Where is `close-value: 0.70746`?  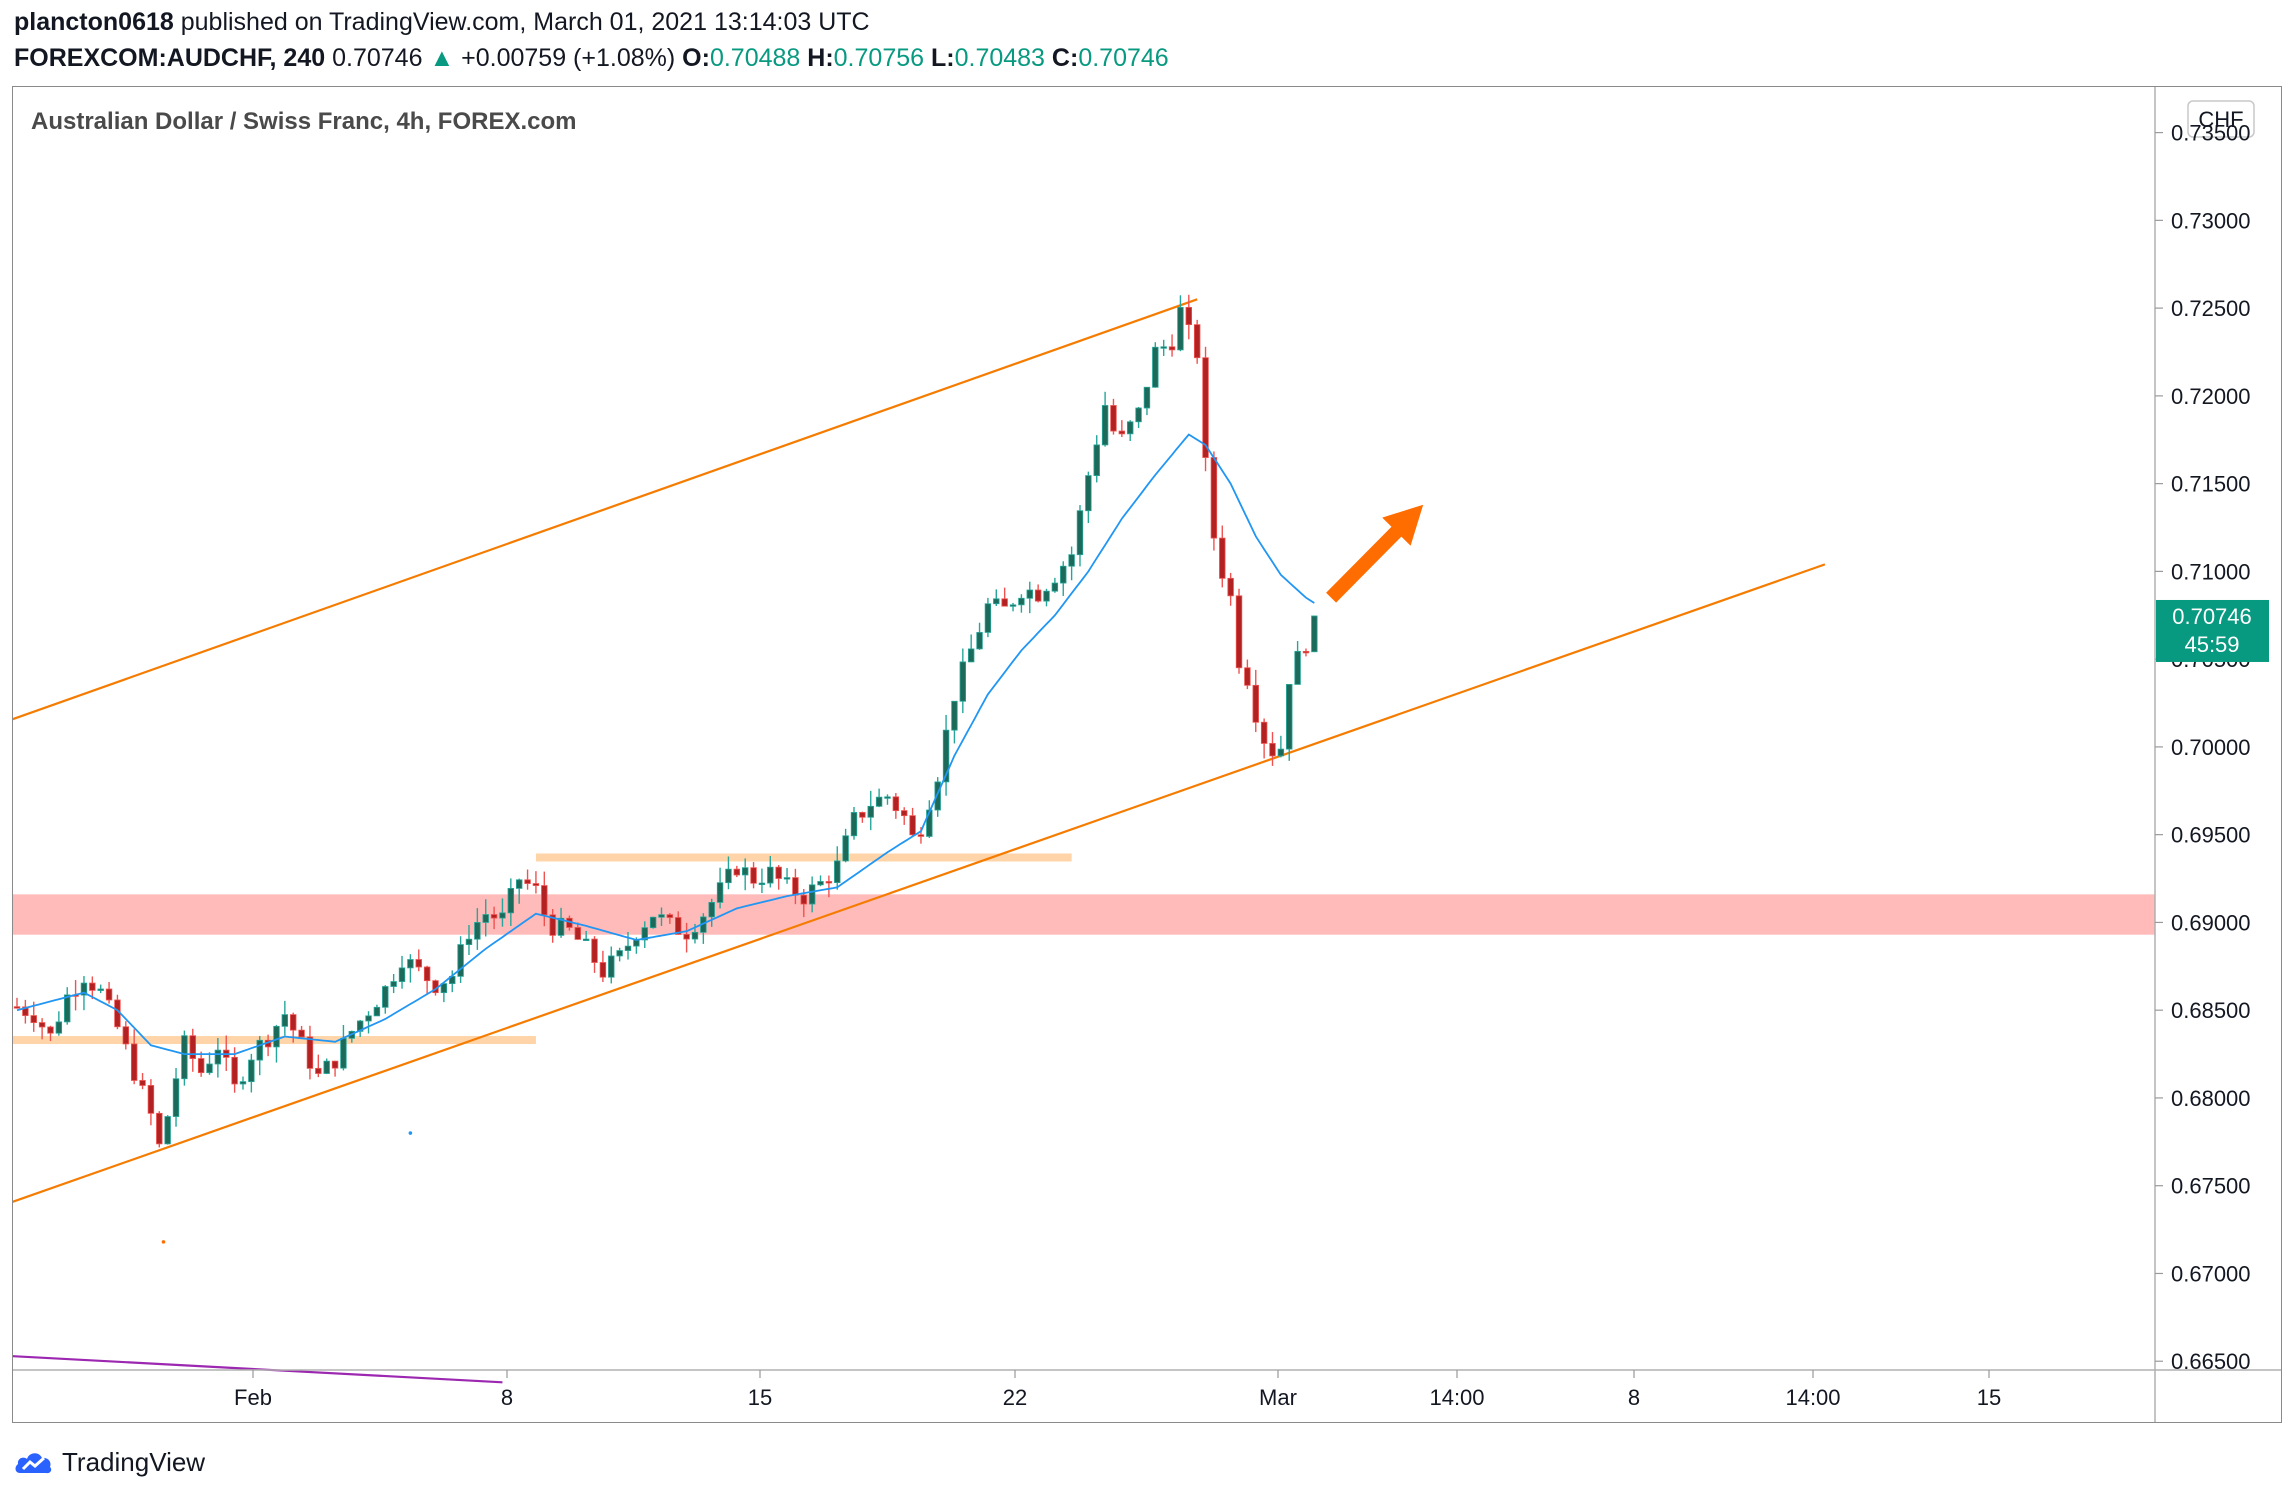
close-value: 0.70746 is located at coordinates (1123, 58).